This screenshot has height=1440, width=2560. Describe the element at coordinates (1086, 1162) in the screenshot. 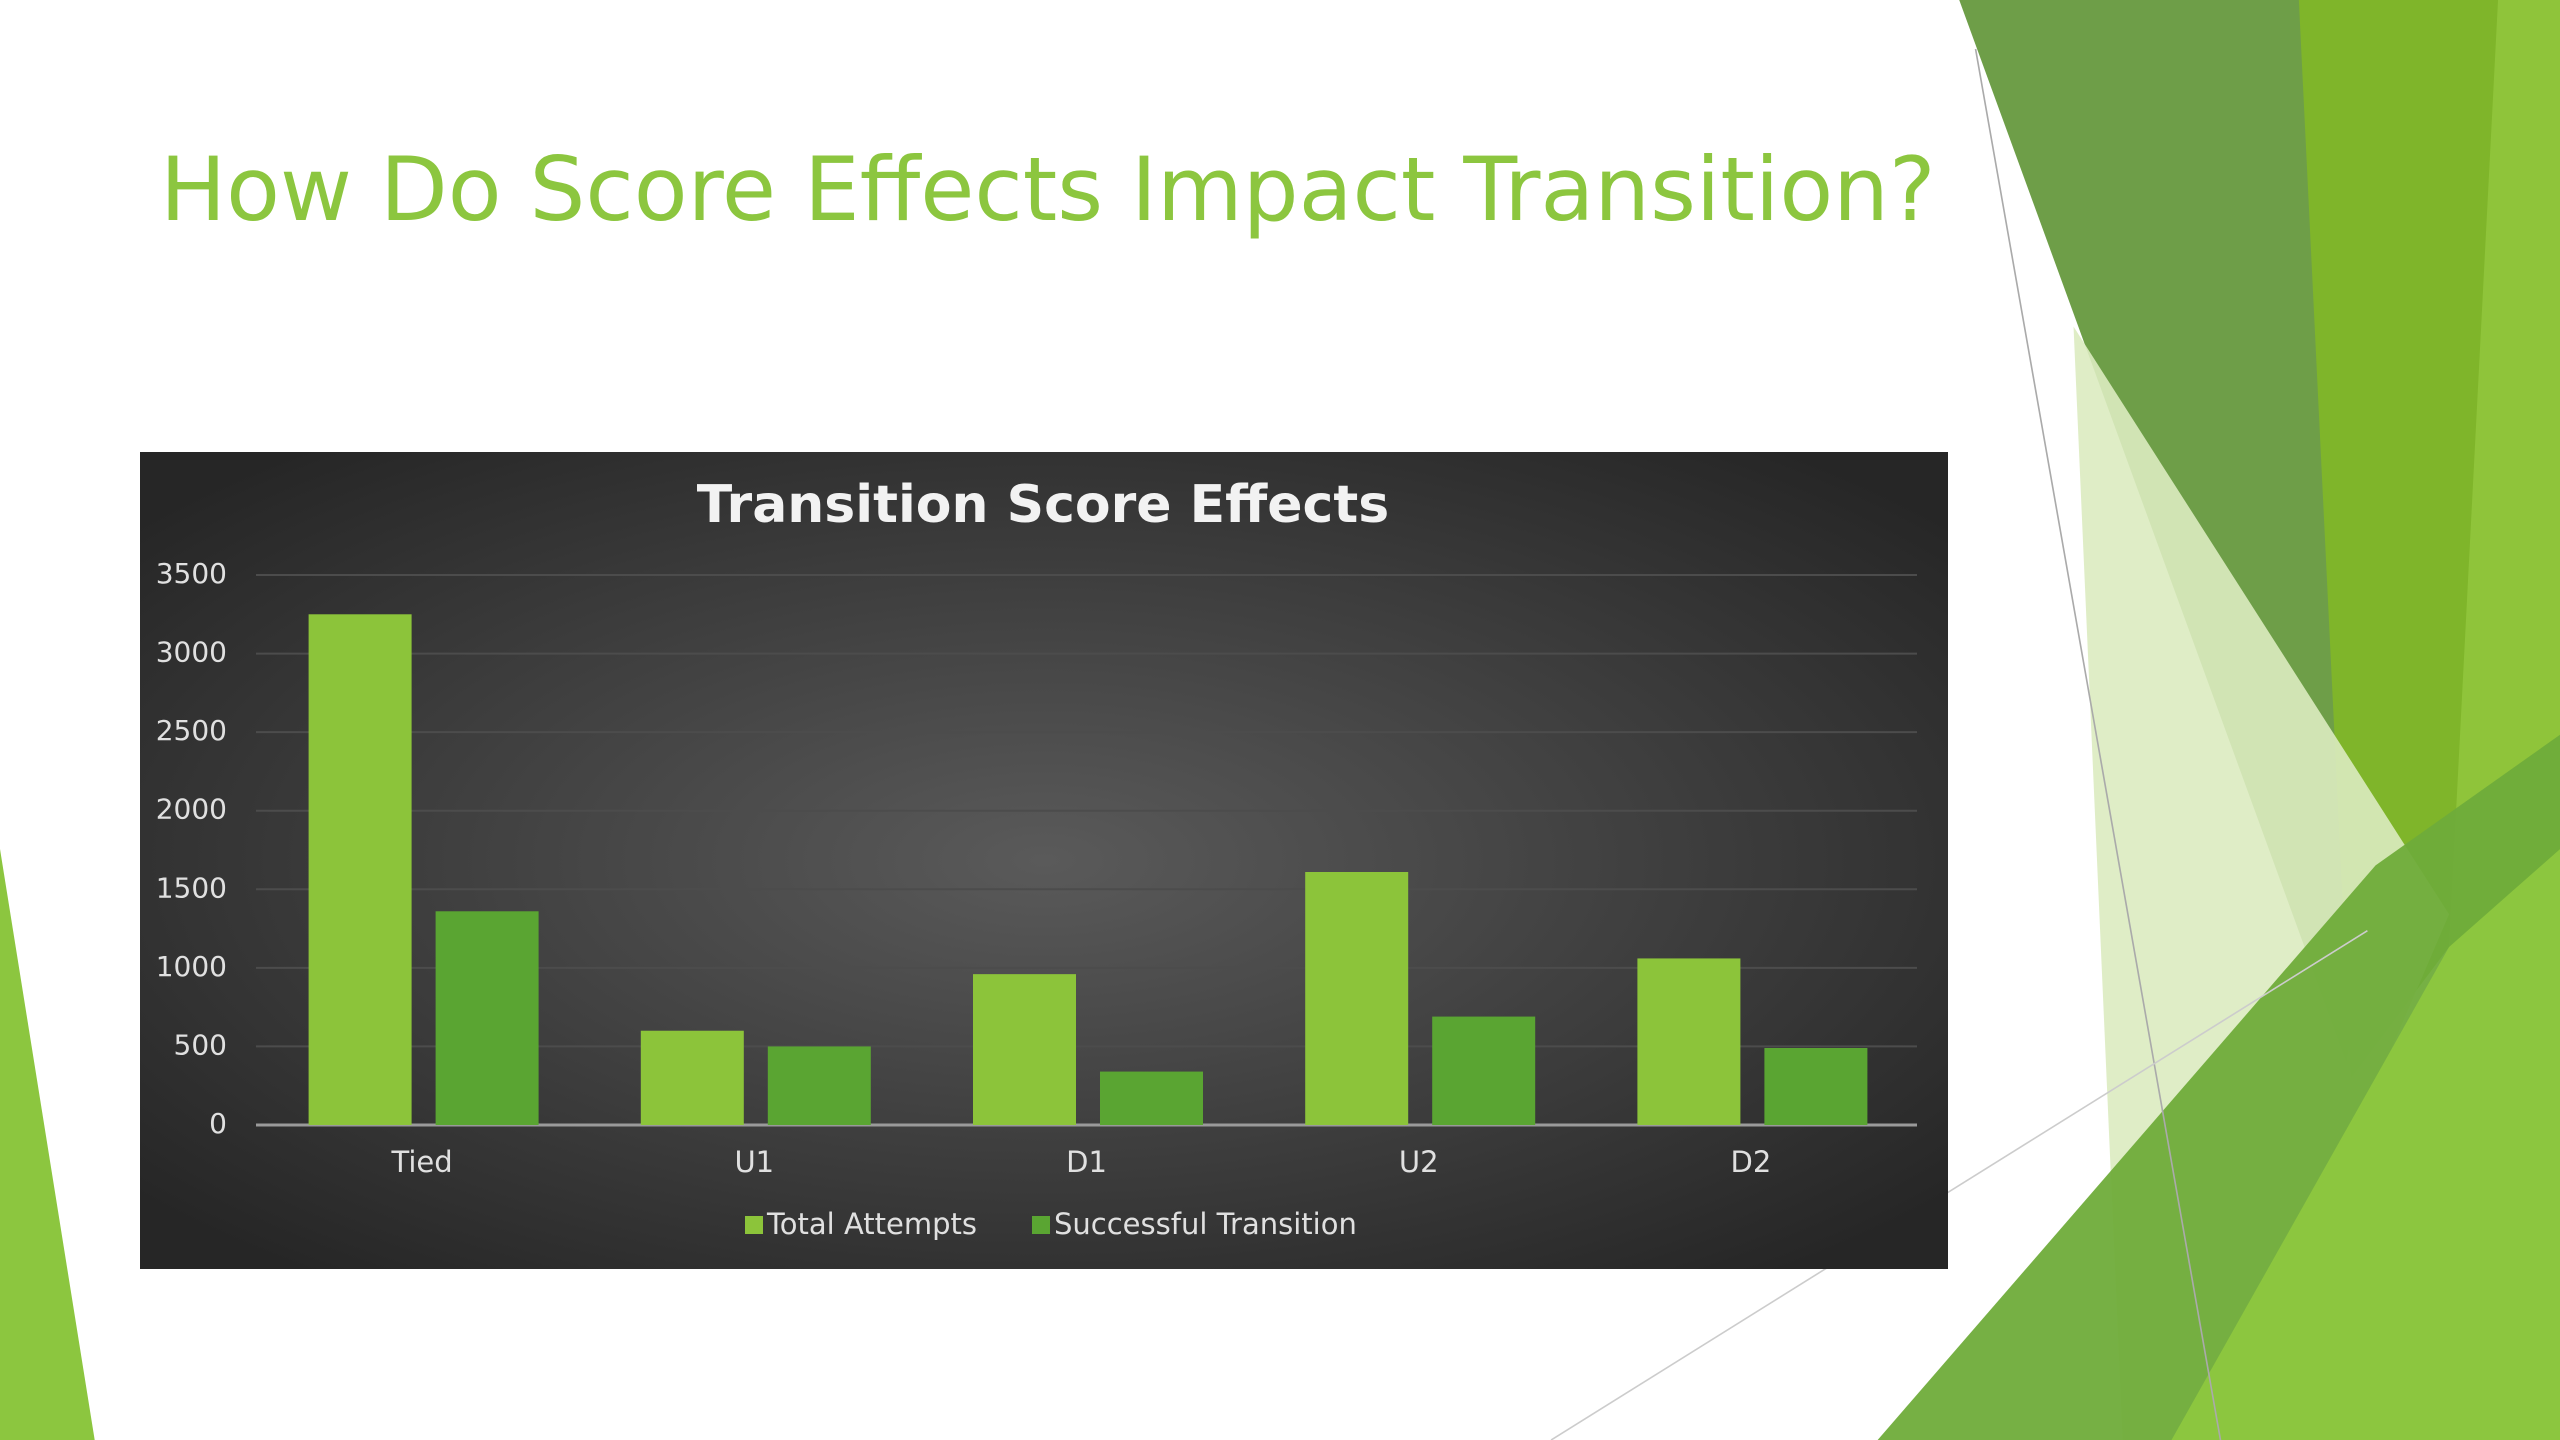

I see `x-tick-label: D1` at that location.